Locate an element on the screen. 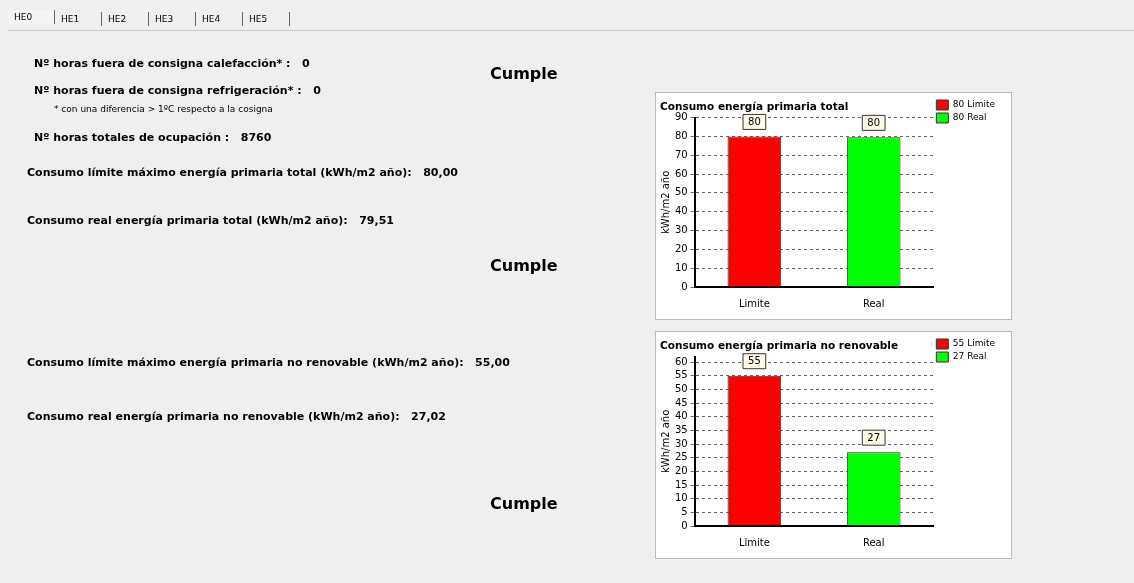 The image size is (1134, 583). text: Nº horas fuera de consigna calefacción* : 0 is located at coordinates (172, 63).